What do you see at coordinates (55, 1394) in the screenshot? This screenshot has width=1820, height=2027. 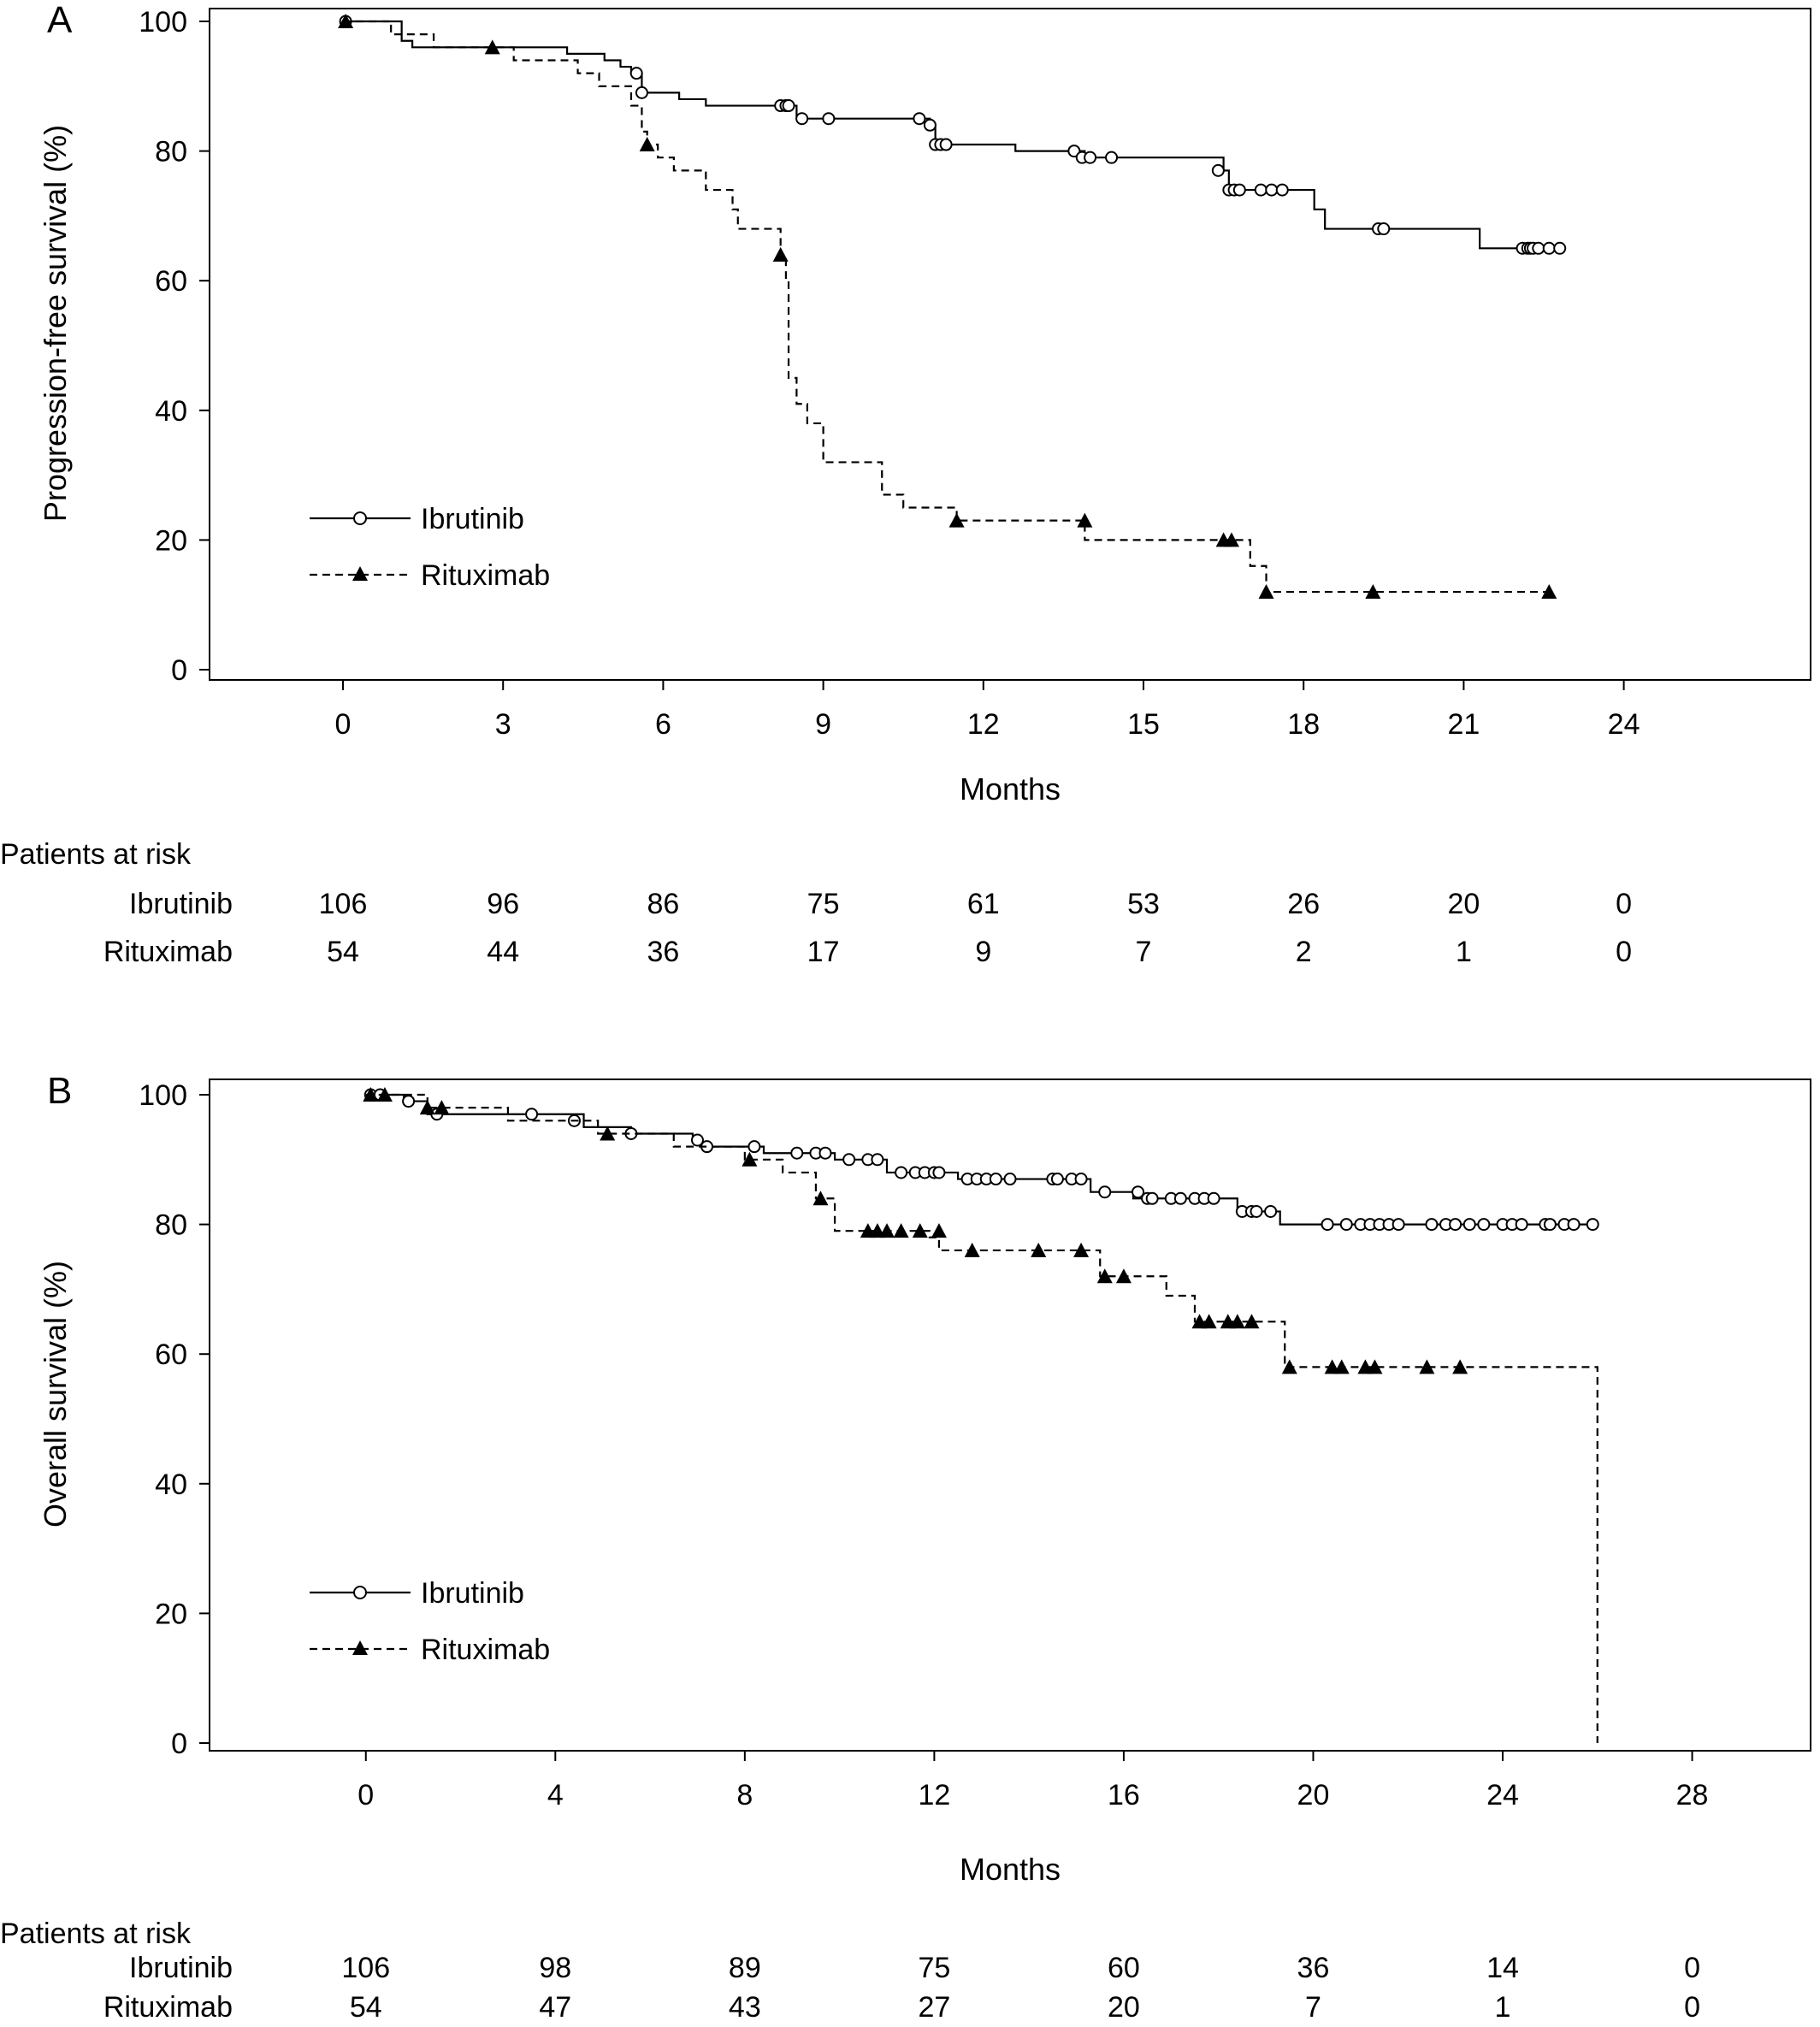 I see `panel-b-y-axis-title: Overall survival (%)` at bounding box center [55, 1394].